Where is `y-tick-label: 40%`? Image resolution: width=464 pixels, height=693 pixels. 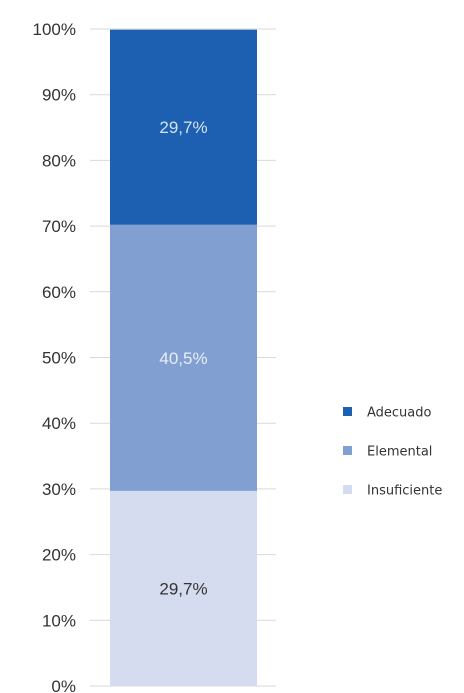
y-tick-label: 40% is located at coordinates (59, 423).